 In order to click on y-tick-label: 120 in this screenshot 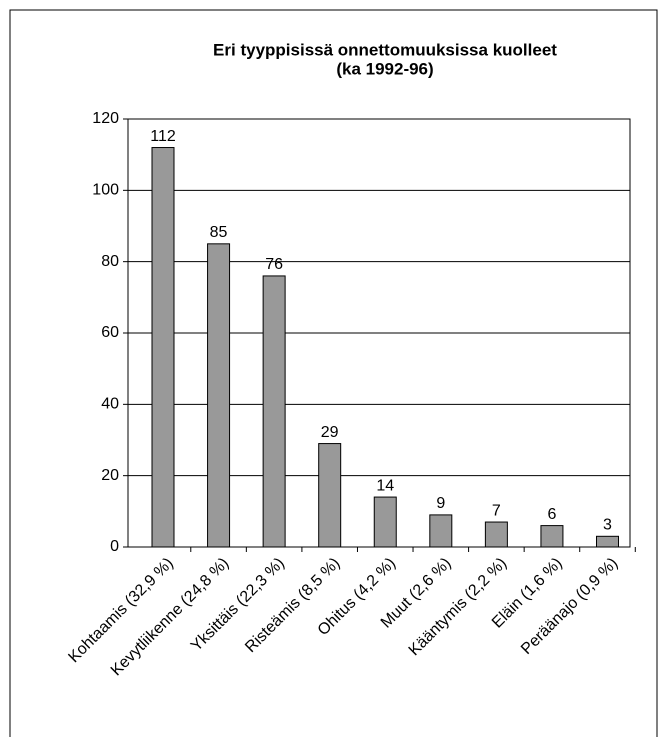, I will do `click(105, 118)`.